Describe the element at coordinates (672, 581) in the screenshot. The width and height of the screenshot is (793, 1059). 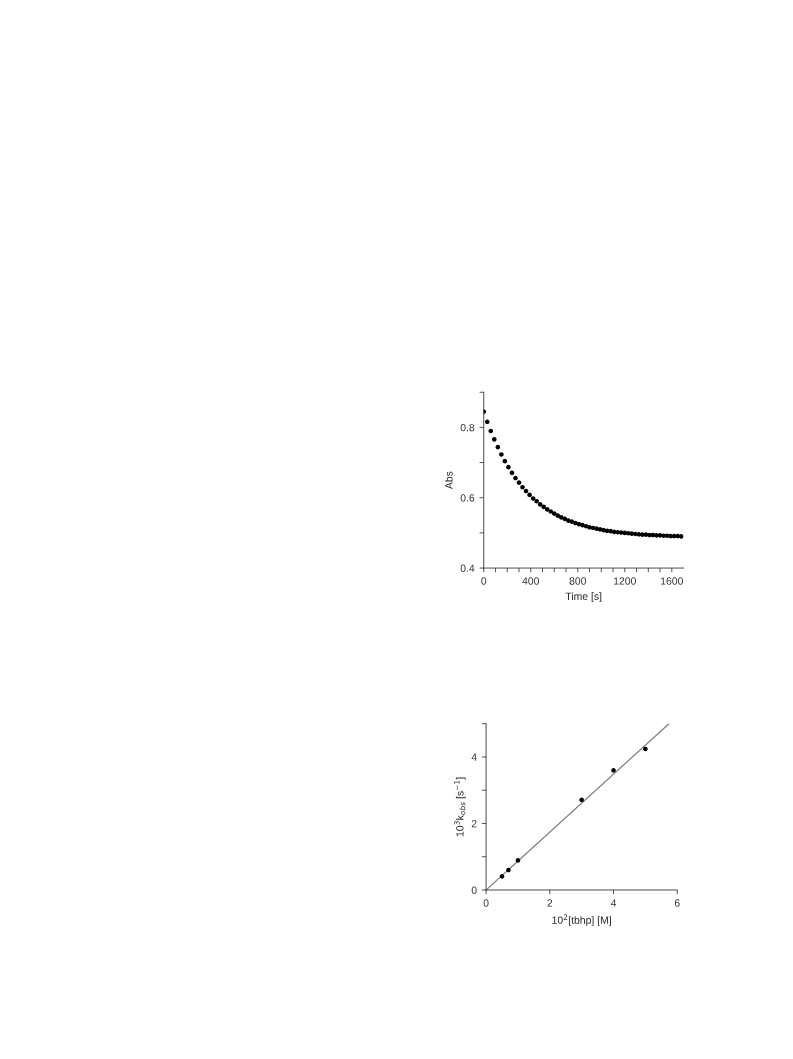
I see `x-tick-label: 1600` at that location.